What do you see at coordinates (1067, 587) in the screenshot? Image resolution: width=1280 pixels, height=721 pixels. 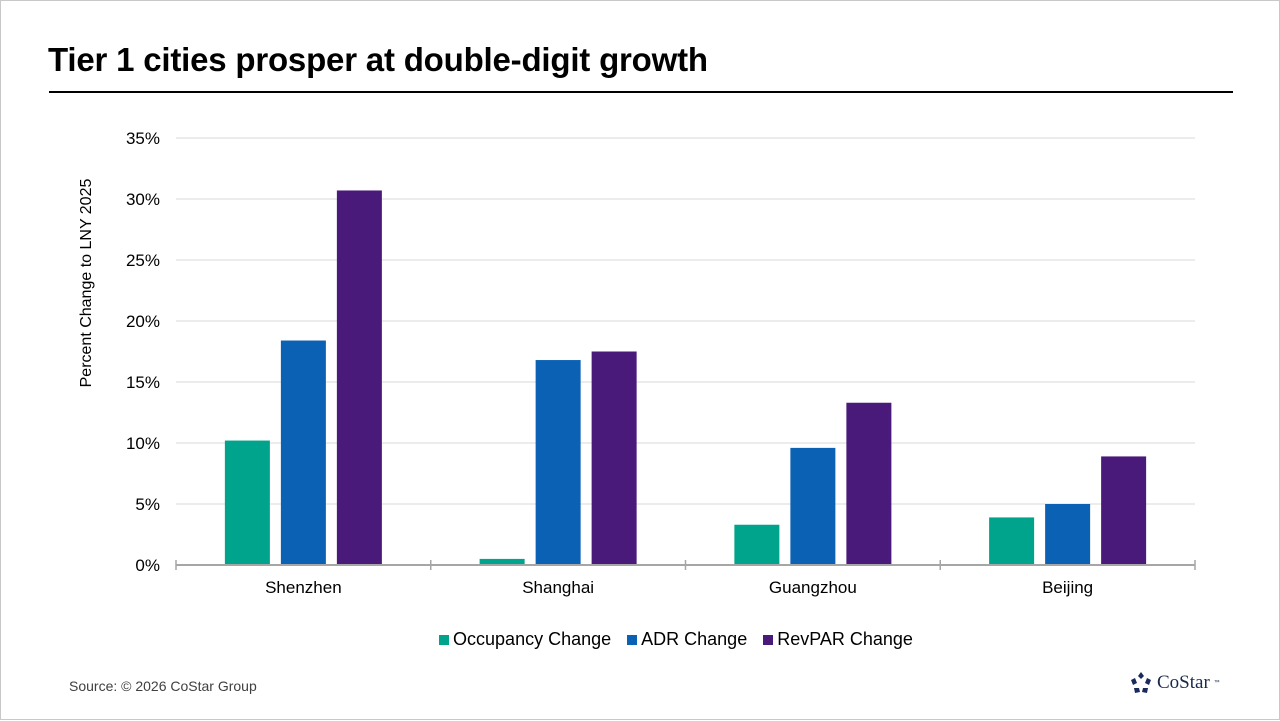 I see `x-tick-label: Beijing` at bounding box center [1067, 587].